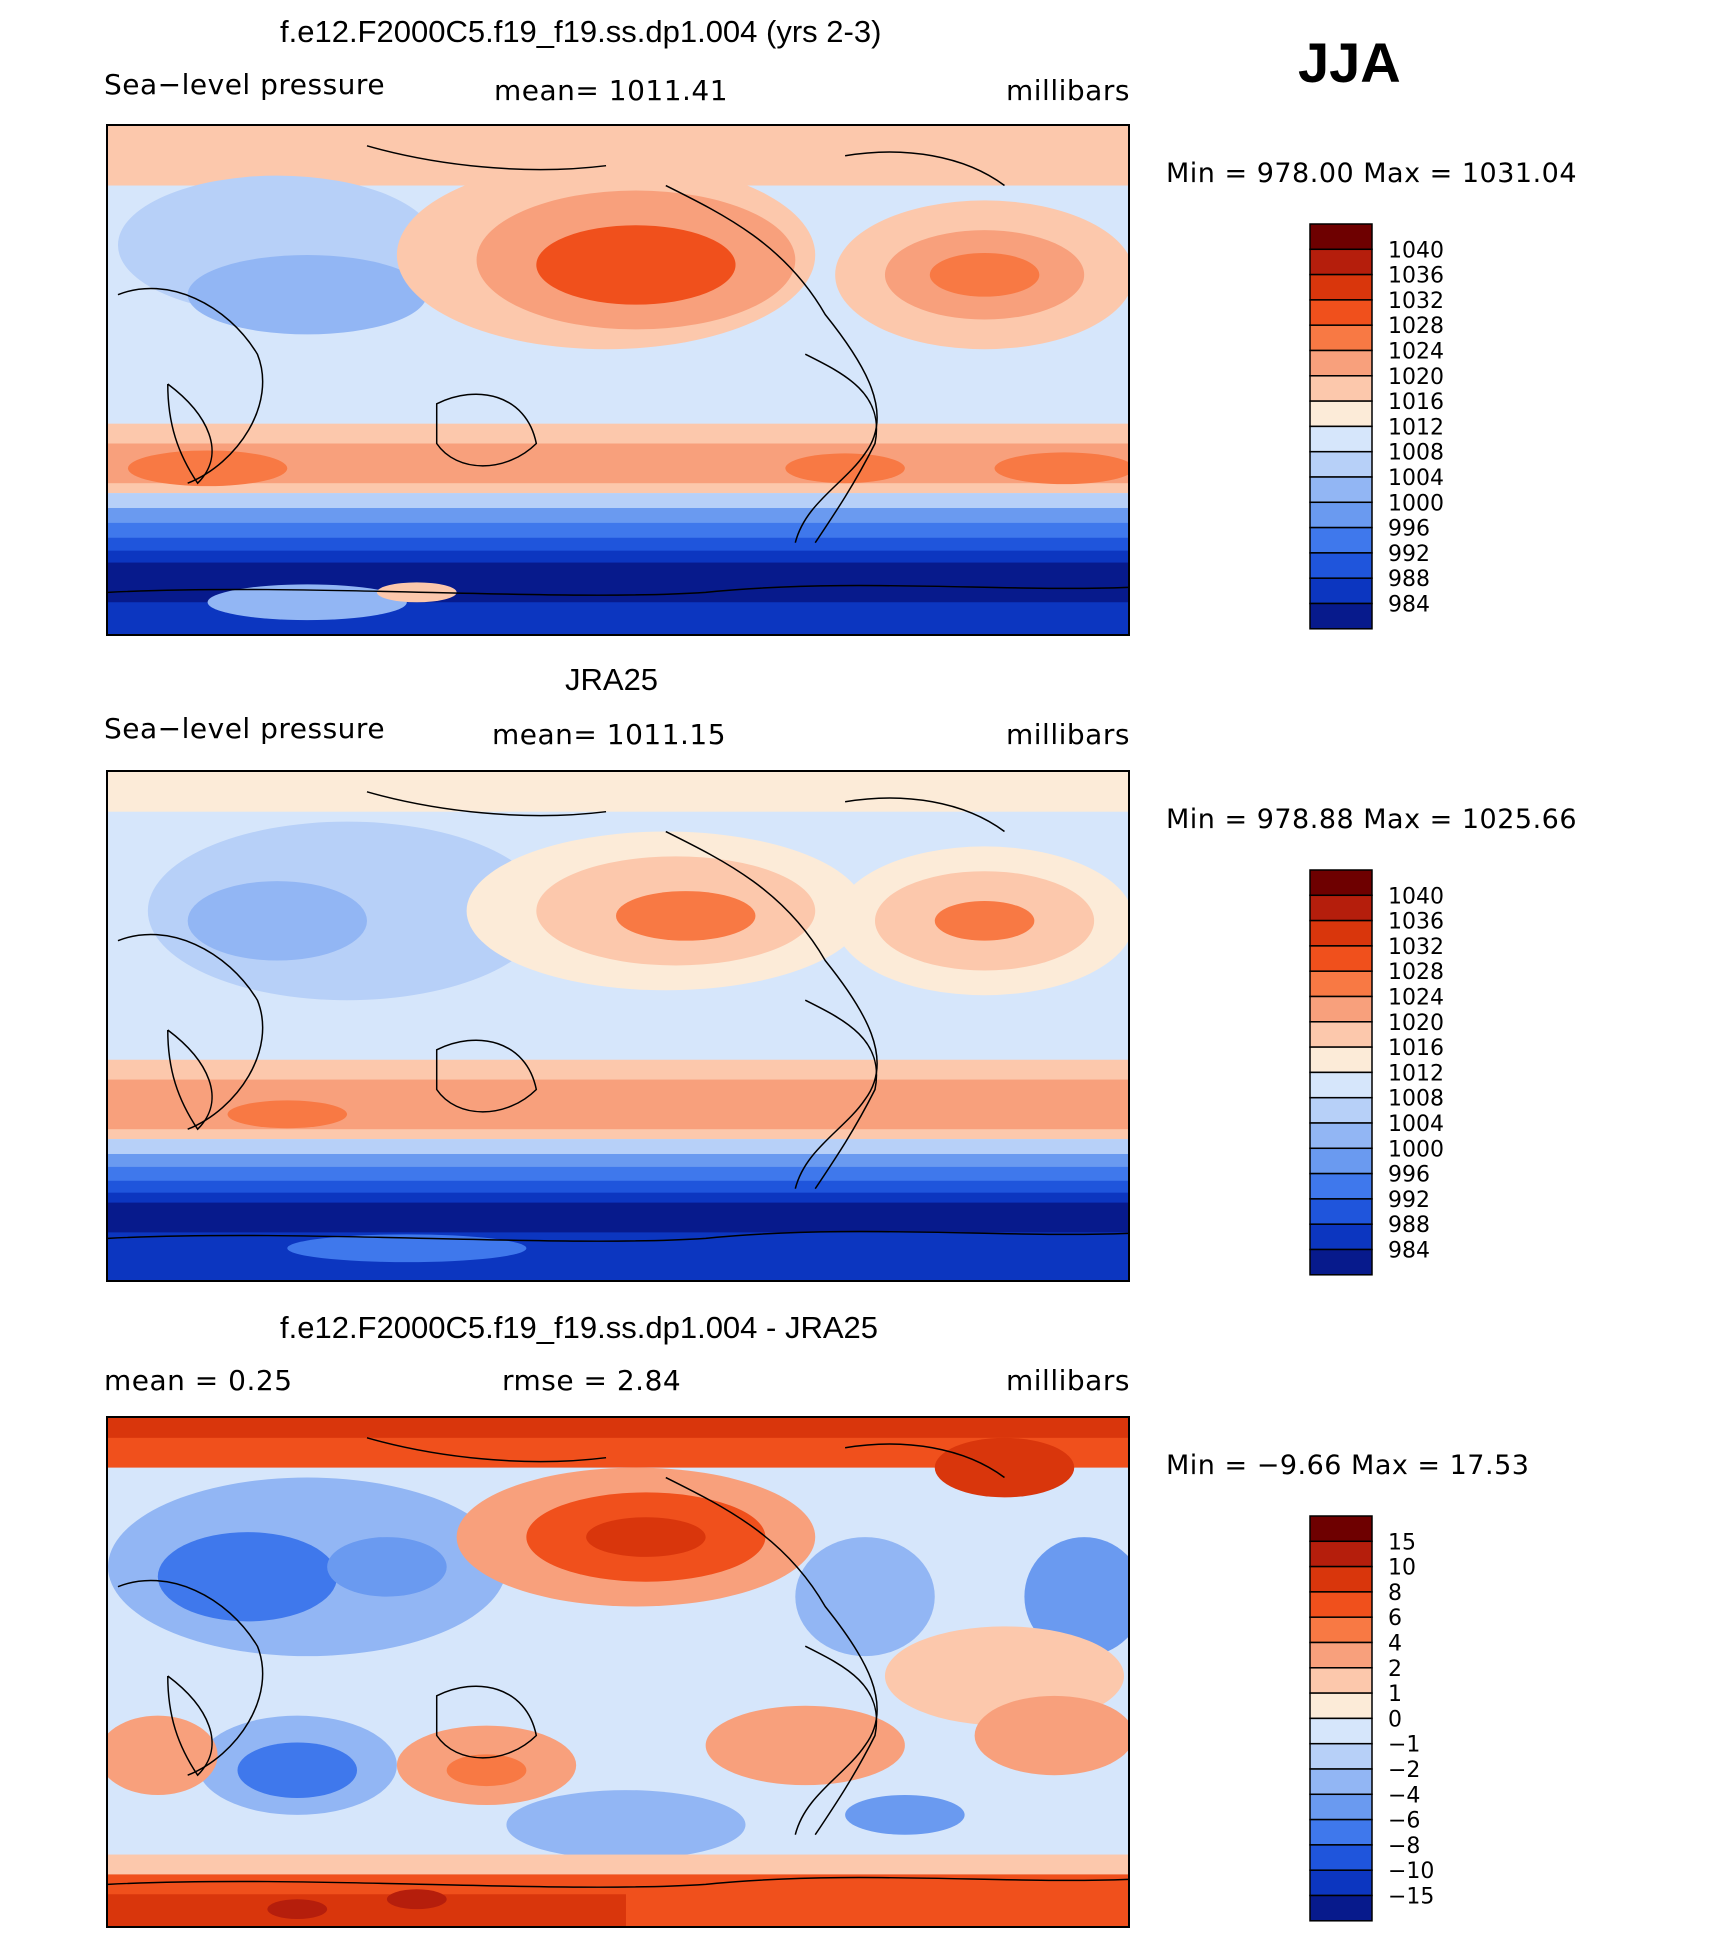 The width and height of the screenshot is (1710, 1953). Describe the element at coordinates (1395, 1694) in the screenshot. I see `colorbar-level-label: 1` at that location.